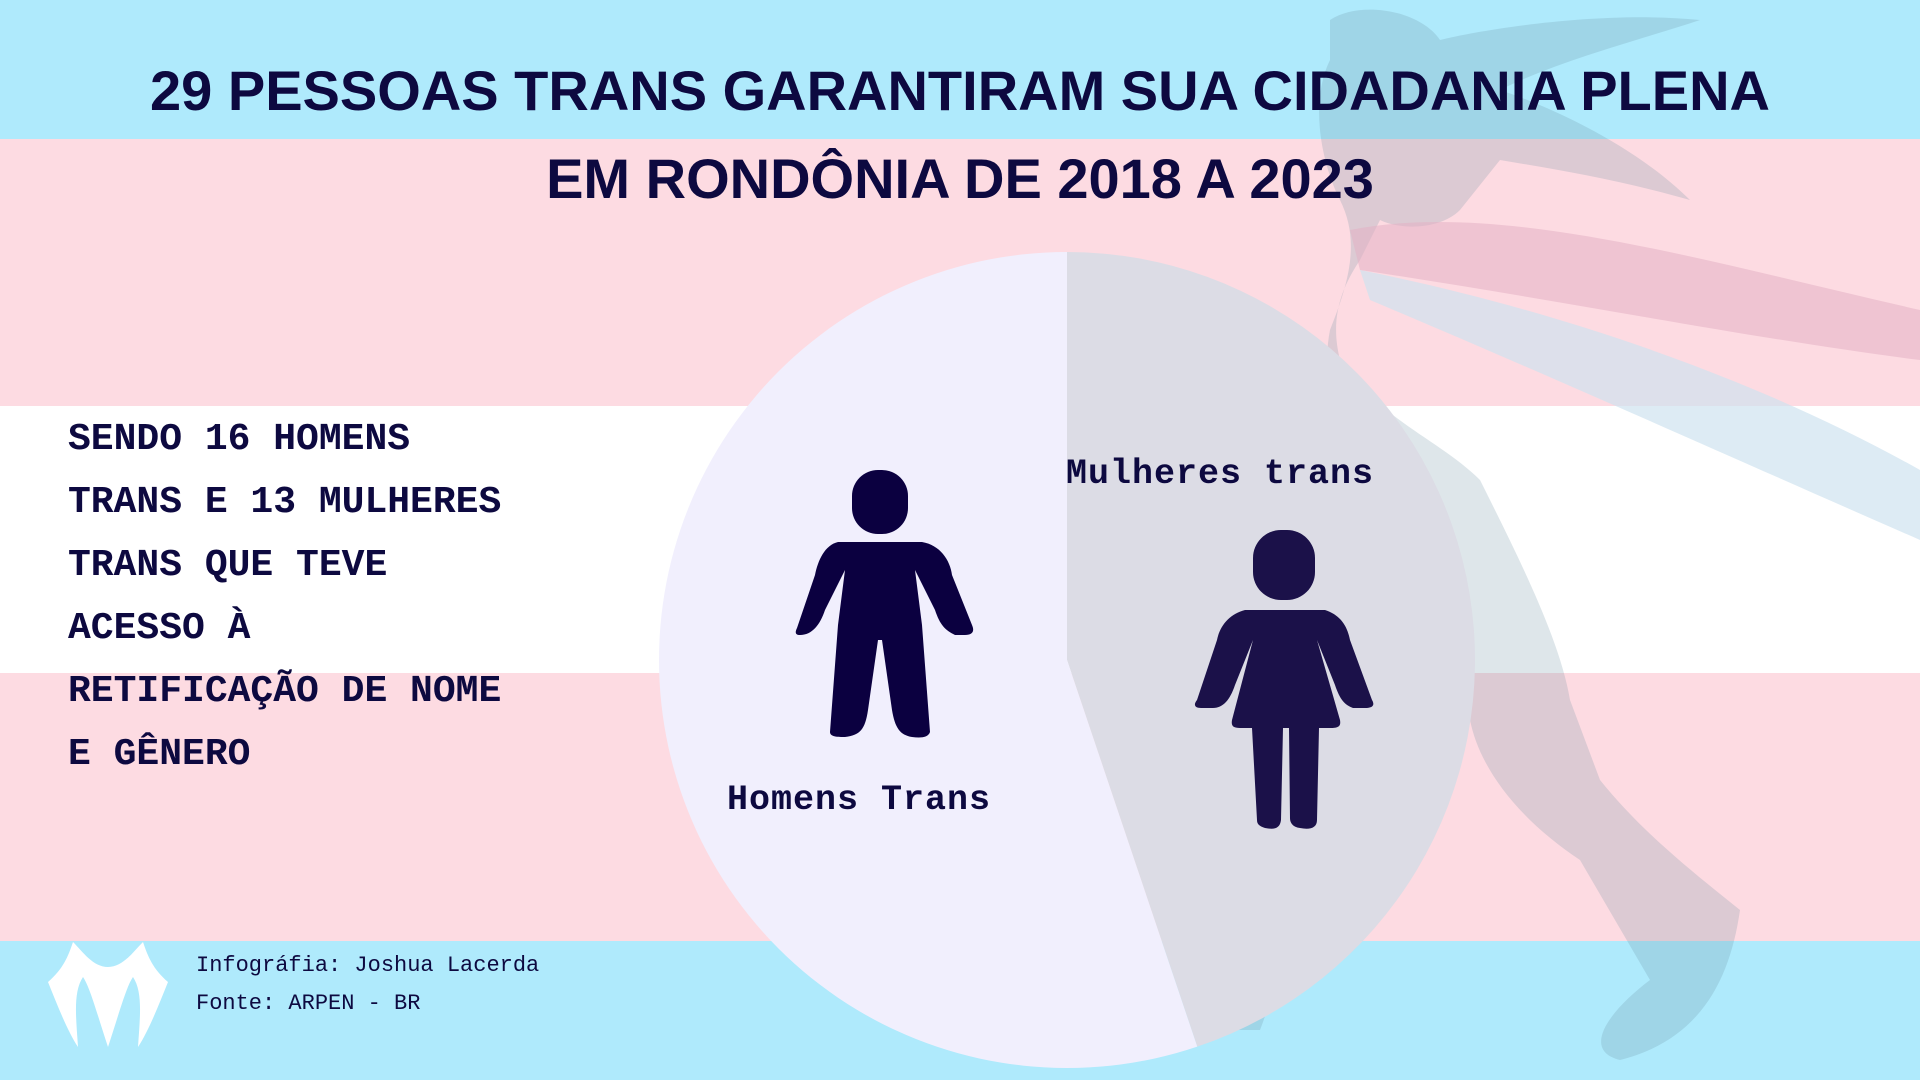  I want to click on source-text: Fonte: ARPEN - BR, so click(308, 1003).